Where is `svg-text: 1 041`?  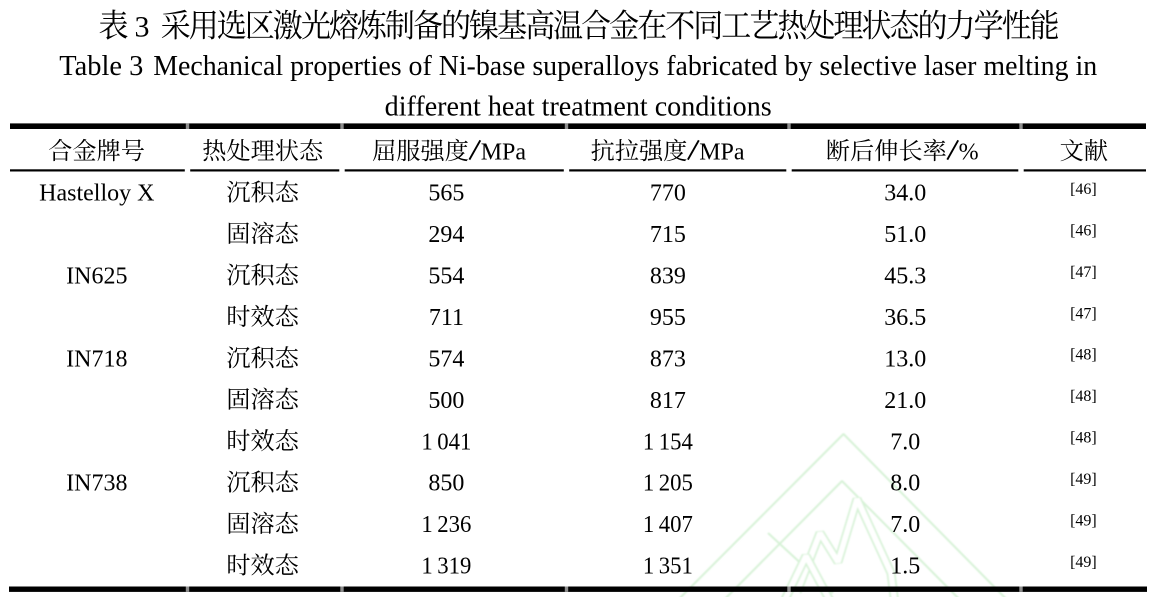 svg-text: 1 041 is located at coordinates (446, 442).